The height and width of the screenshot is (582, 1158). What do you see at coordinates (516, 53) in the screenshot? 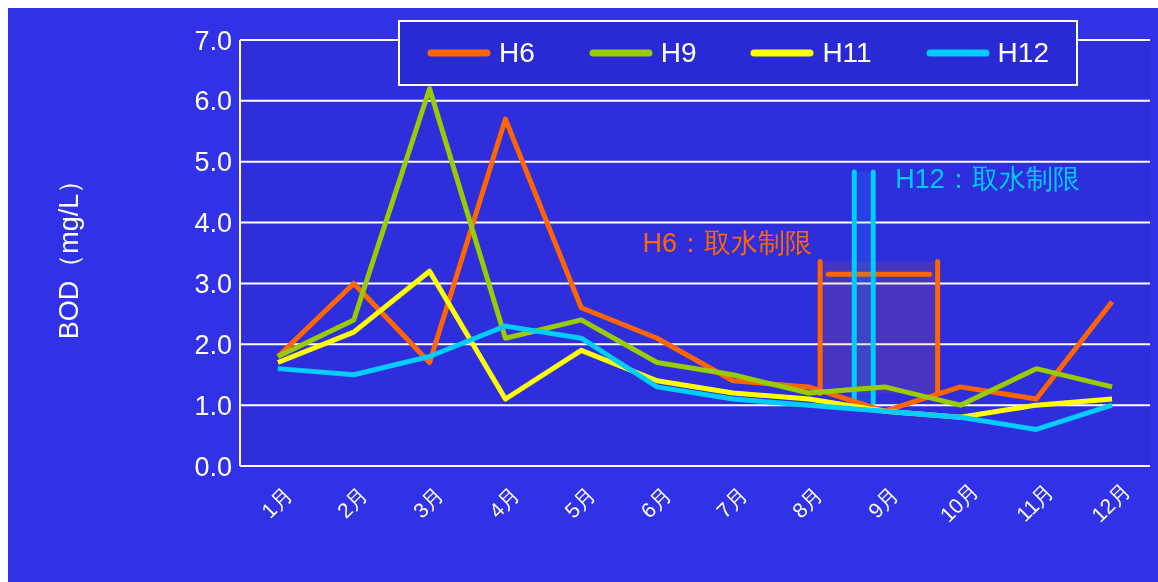
I see `legend-label: H6` at bounding box center [516, 53].